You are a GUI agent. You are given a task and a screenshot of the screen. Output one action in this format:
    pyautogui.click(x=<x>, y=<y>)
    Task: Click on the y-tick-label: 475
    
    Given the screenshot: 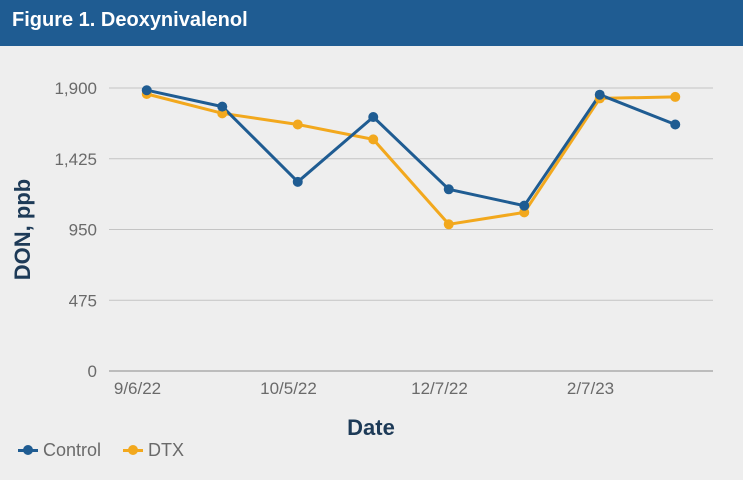 What is the action you would take?
    pyautogui.click(x=83, y=300)
    